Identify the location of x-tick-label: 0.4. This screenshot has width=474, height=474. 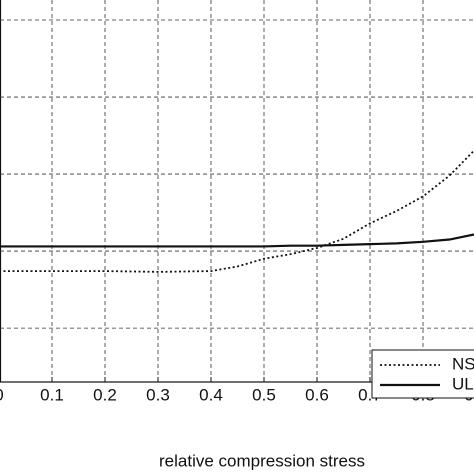
(211, 394).